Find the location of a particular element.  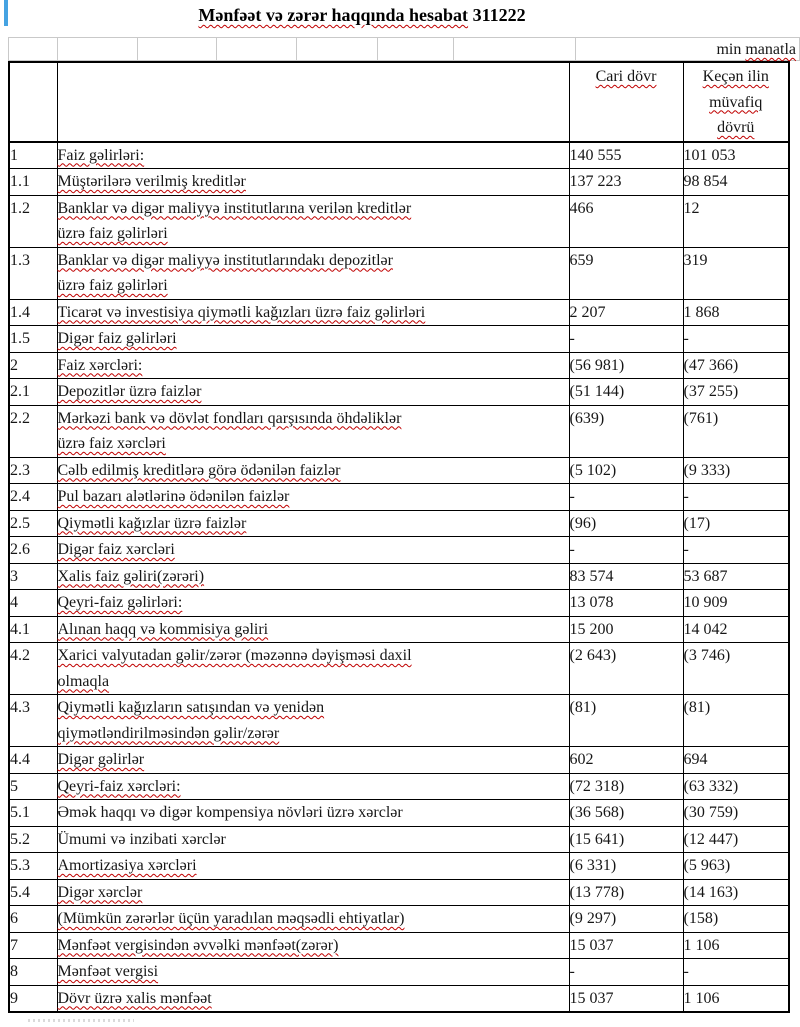

table-row: 9 Dövr üzrə xalis mənfəət 15 037 1 106 is located at coordinates (399, 998).